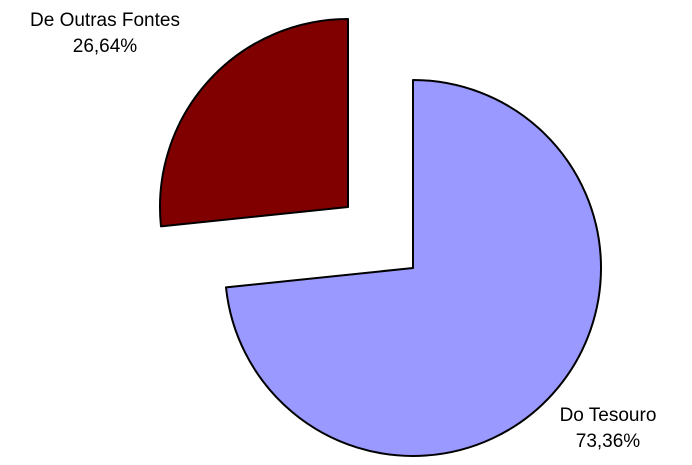 The image size is (692, 465). What do you see at coordinates (254, 123) in the screenshot?
I see `pie-slice-de-outras-fontes` at bounding box center [254, 123].